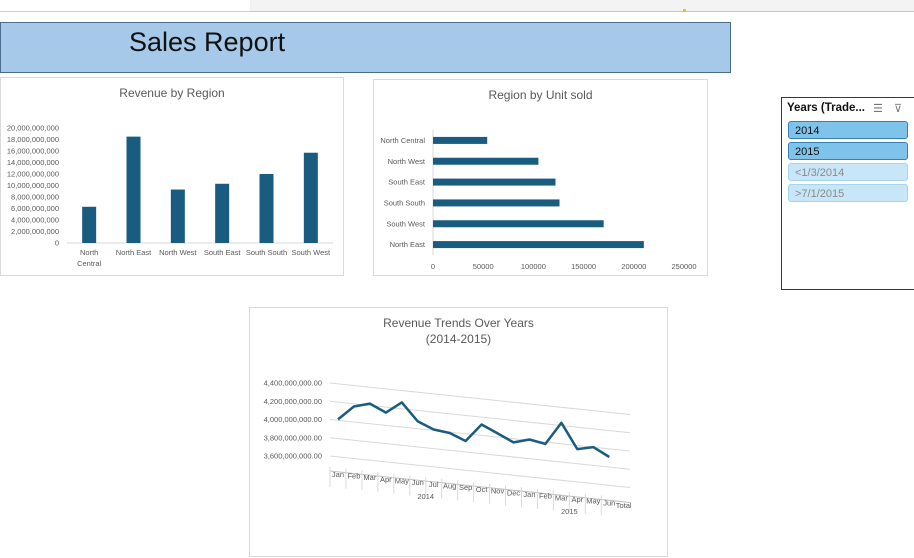  Describe the element at coordinates (404, 202) in the screenshot. I see `y-tick-label: South South` at that location.